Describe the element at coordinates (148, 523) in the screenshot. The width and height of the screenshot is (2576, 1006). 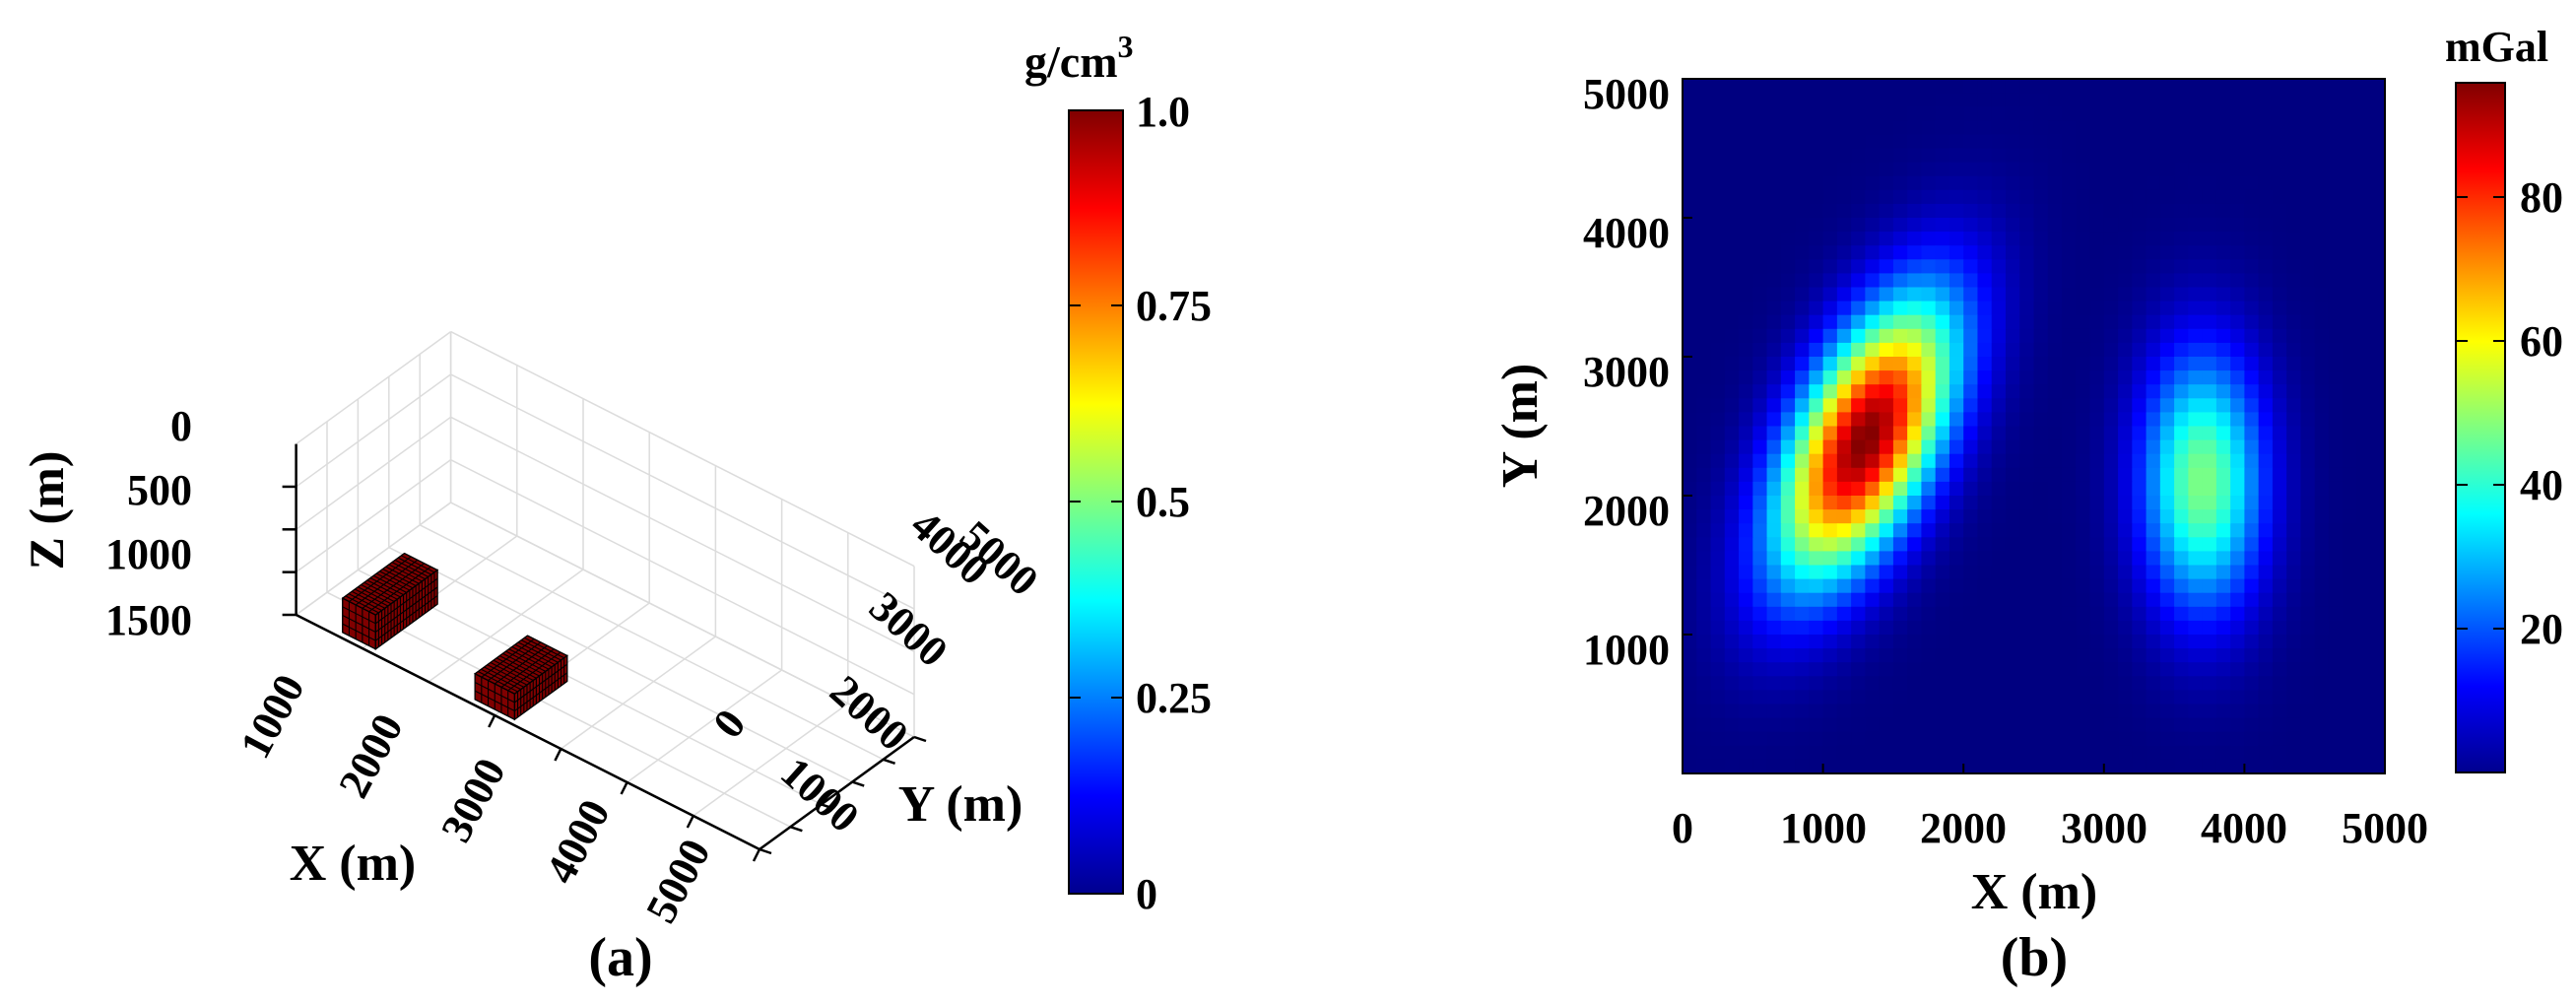
I see `z-ticks: 0 500 1000 1500` at that location.